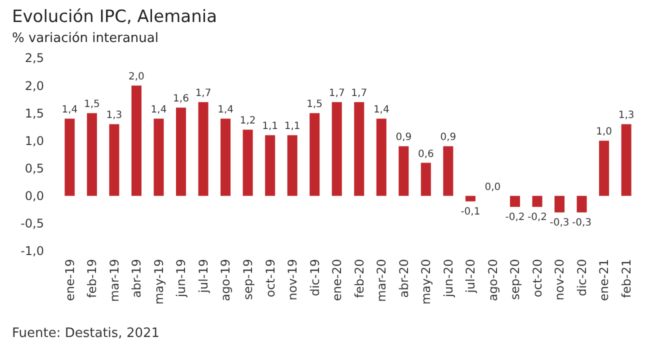 The image size is (650, 349). I want to click on x-tick-label: abr-19, so click(137, 278).